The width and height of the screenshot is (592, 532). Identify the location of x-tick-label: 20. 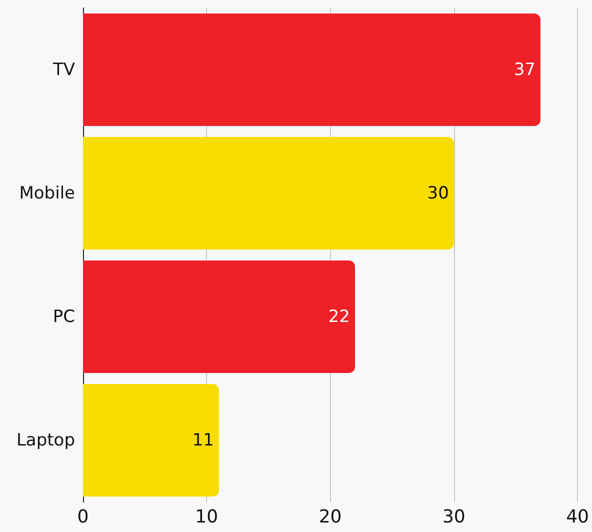
(330, 517).